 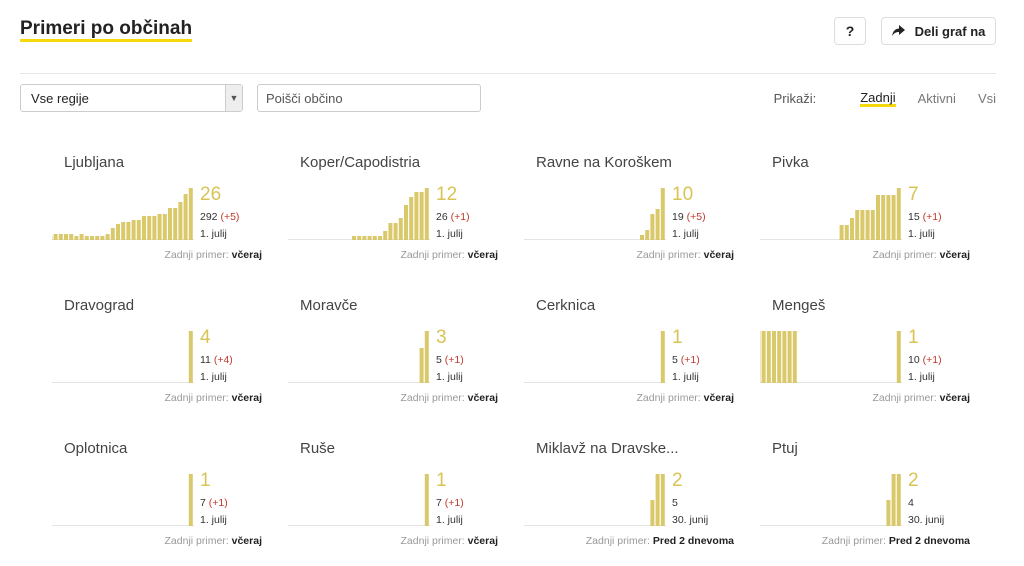 I want to click on municipality-name: Pivka, so click(x=790, y=162).